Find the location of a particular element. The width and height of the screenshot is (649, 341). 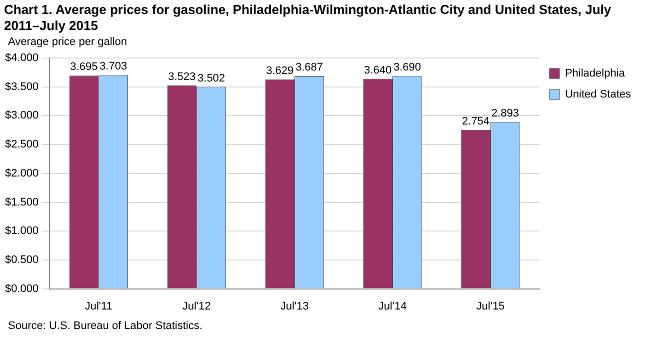

y-tick-label: $0.500 is located at coordinates (21, 260).